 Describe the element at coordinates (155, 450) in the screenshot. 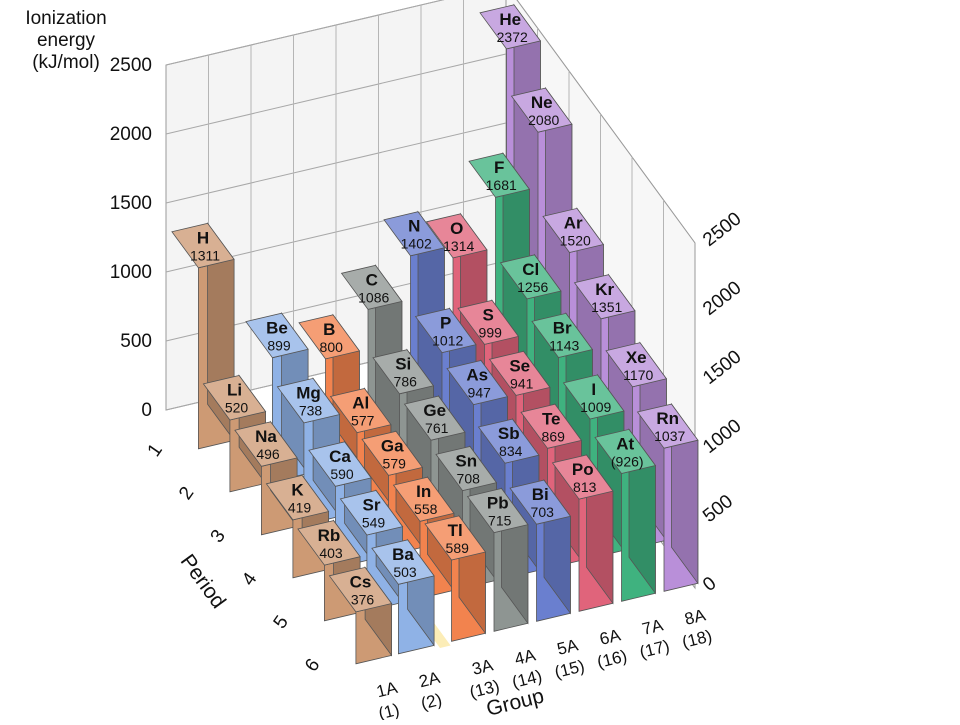

I see `period-tick-label: 1` at that location.